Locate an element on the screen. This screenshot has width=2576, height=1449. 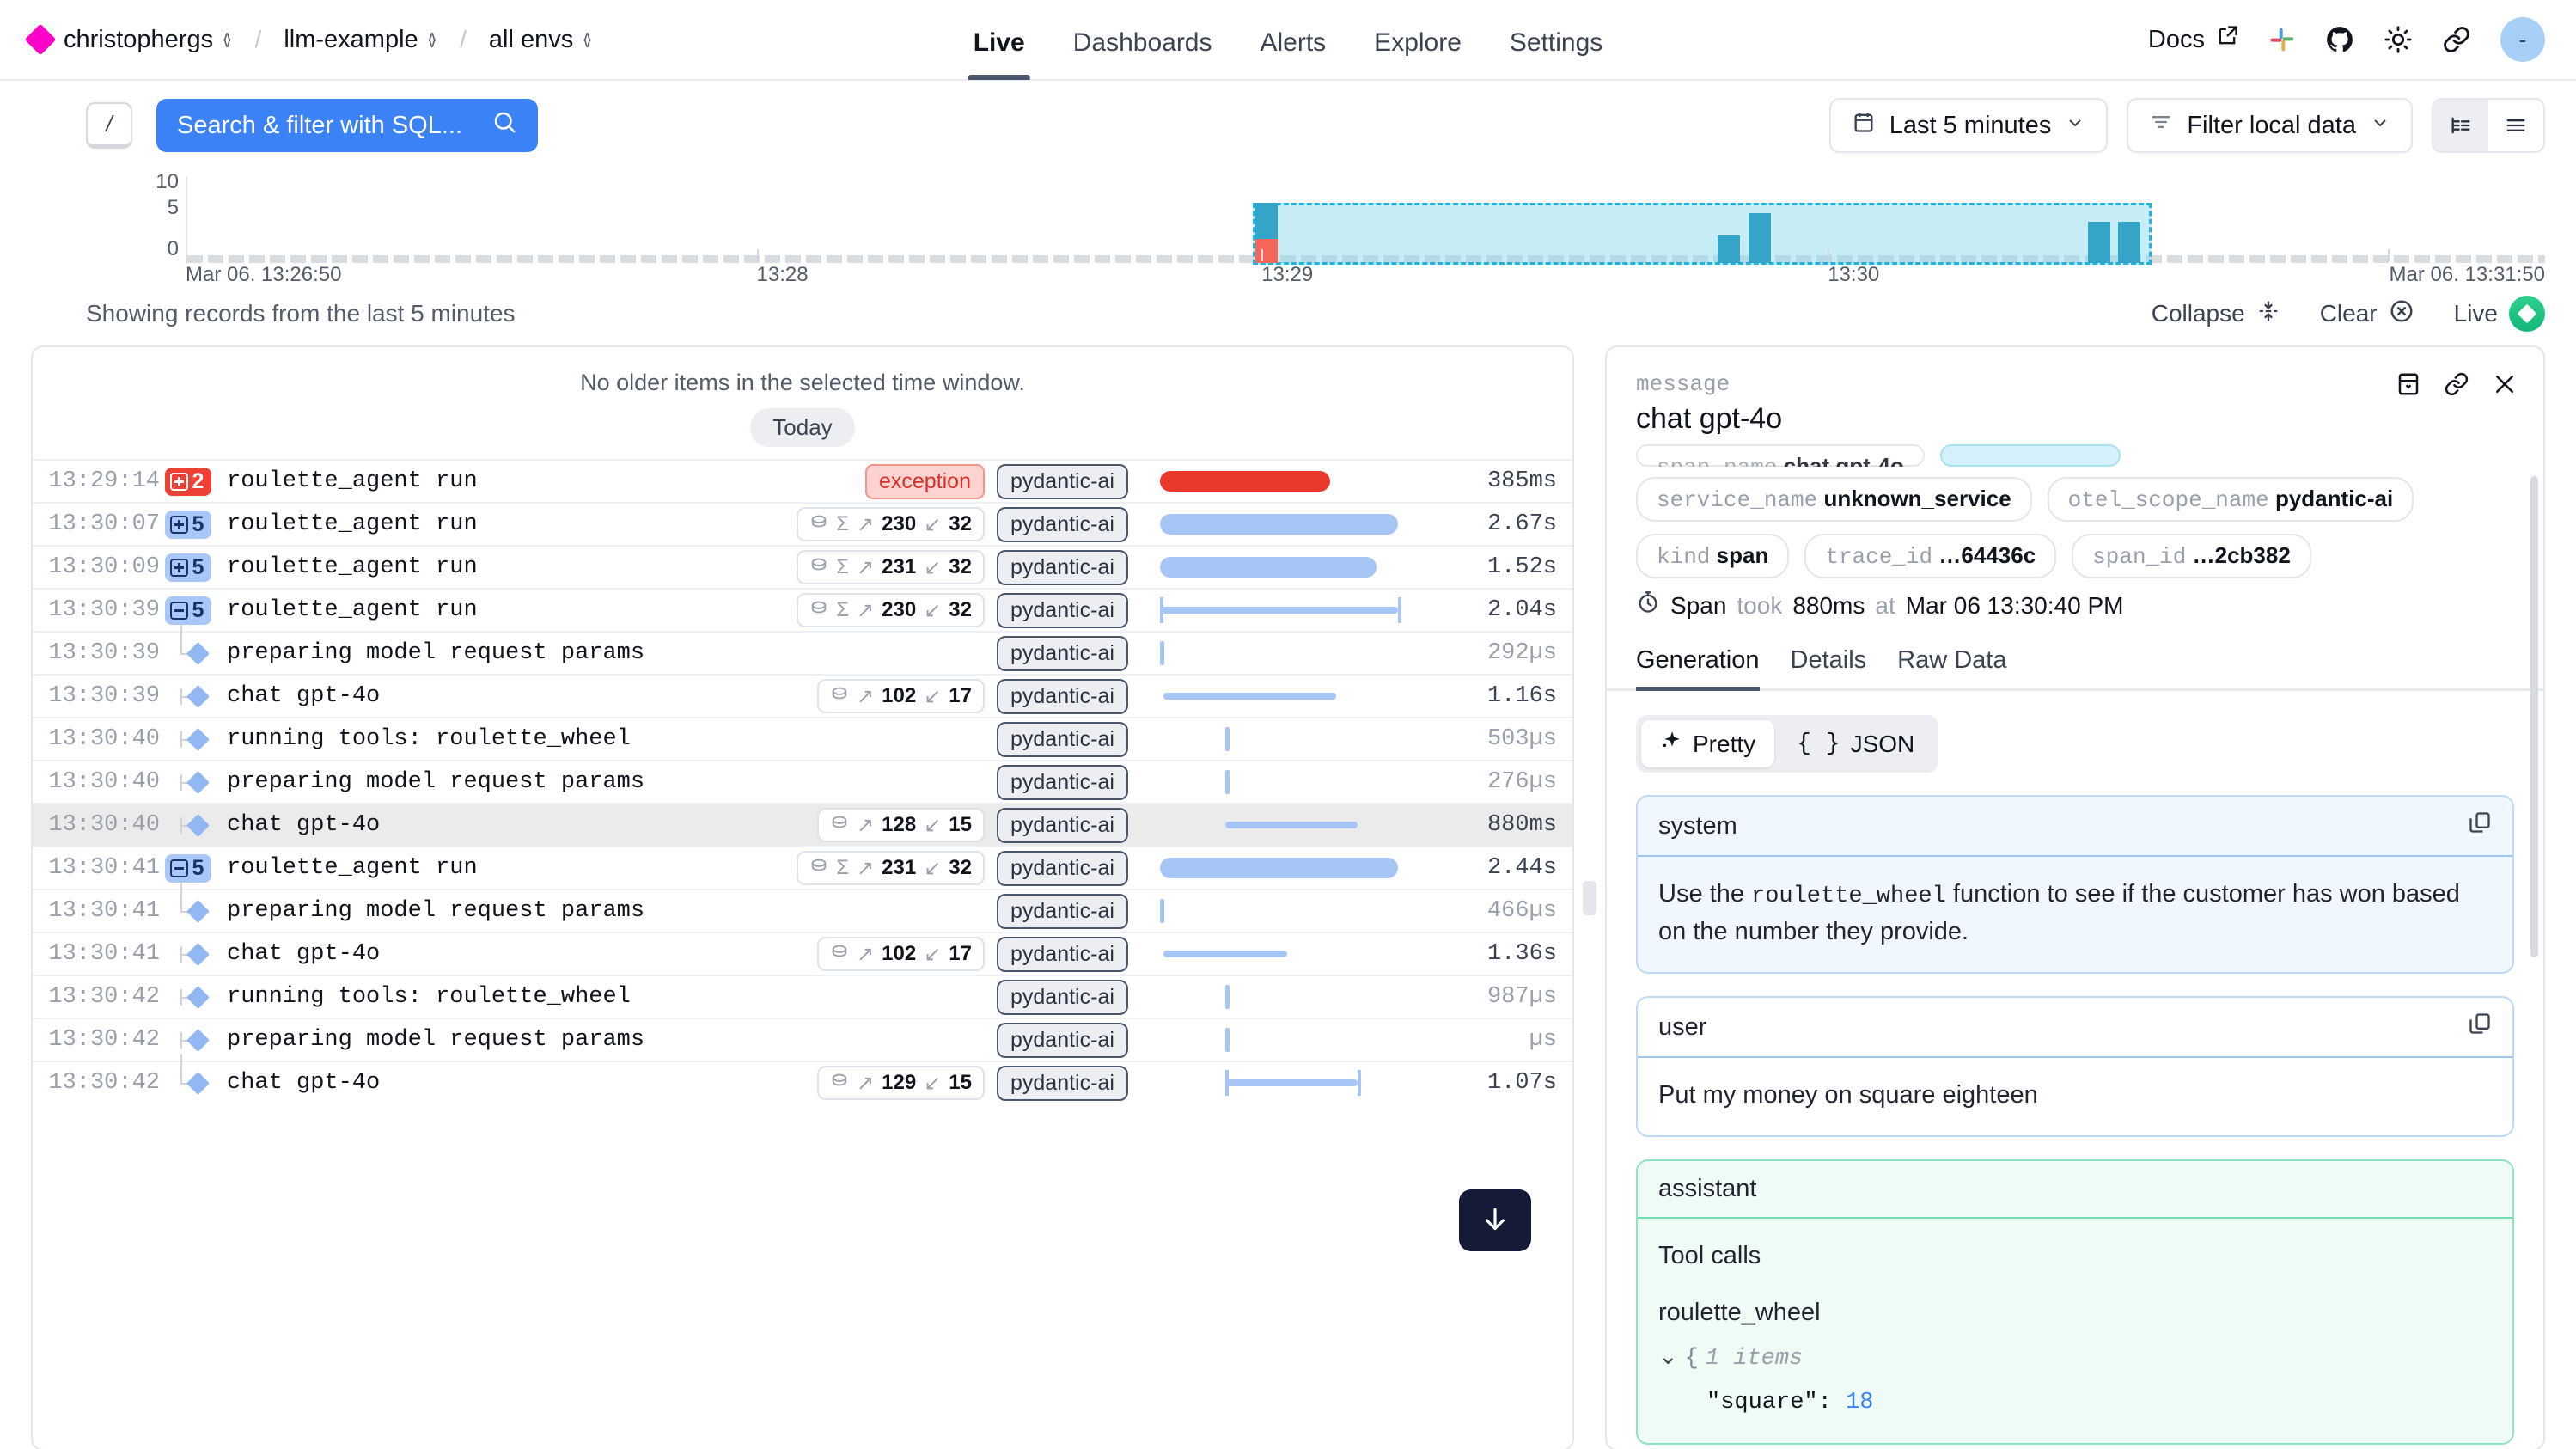
copy-link-icon is located at coordinates (2456, 384).